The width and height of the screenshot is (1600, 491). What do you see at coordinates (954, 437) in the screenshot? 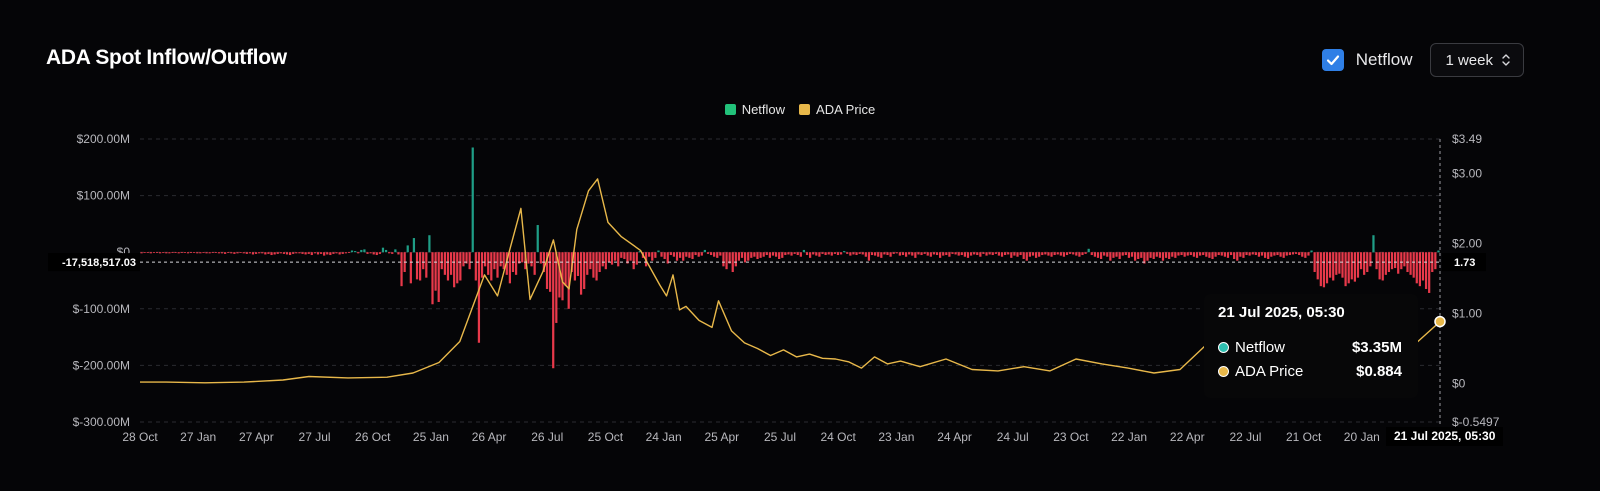
I see `x-tick-label: 24 Apr` at bounding box center [954, 437].